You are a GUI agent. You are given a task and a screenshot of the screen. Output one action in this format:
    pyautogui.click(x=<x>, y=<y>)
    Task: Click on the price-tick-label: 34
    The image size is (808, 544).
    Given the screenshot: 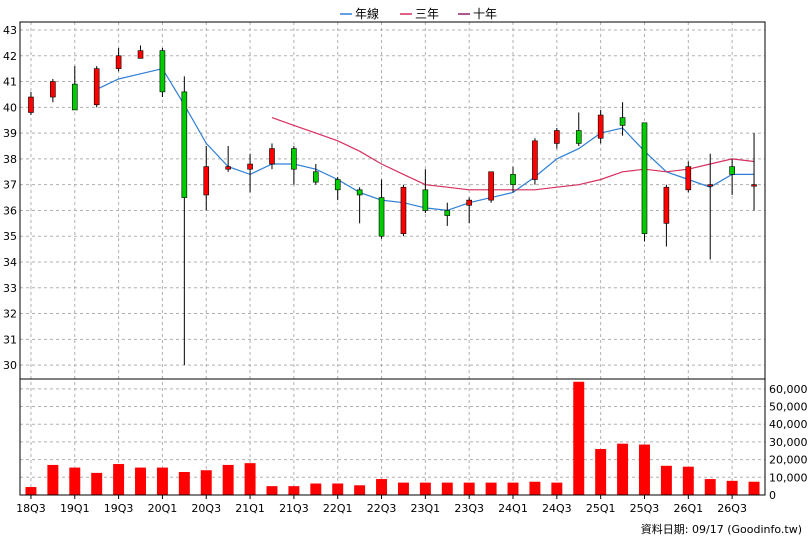 What is the action you would take?
    pyautogui.click(x=10, y=262)
    